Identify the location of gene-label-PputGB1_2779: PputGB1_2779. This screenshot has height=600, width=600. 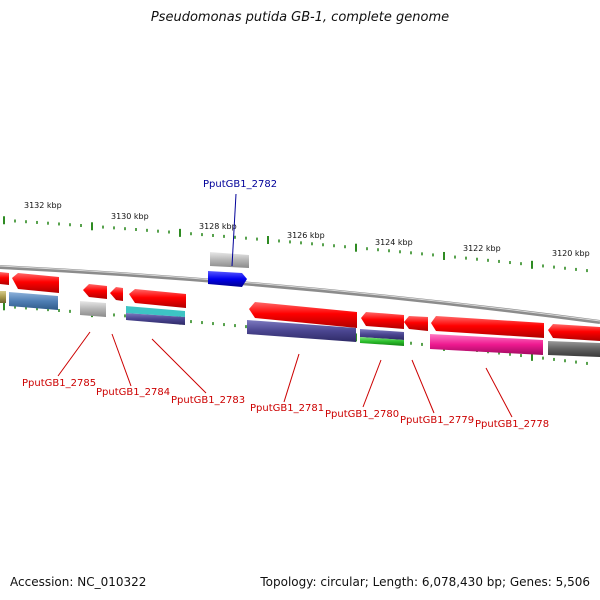
(437, 420).